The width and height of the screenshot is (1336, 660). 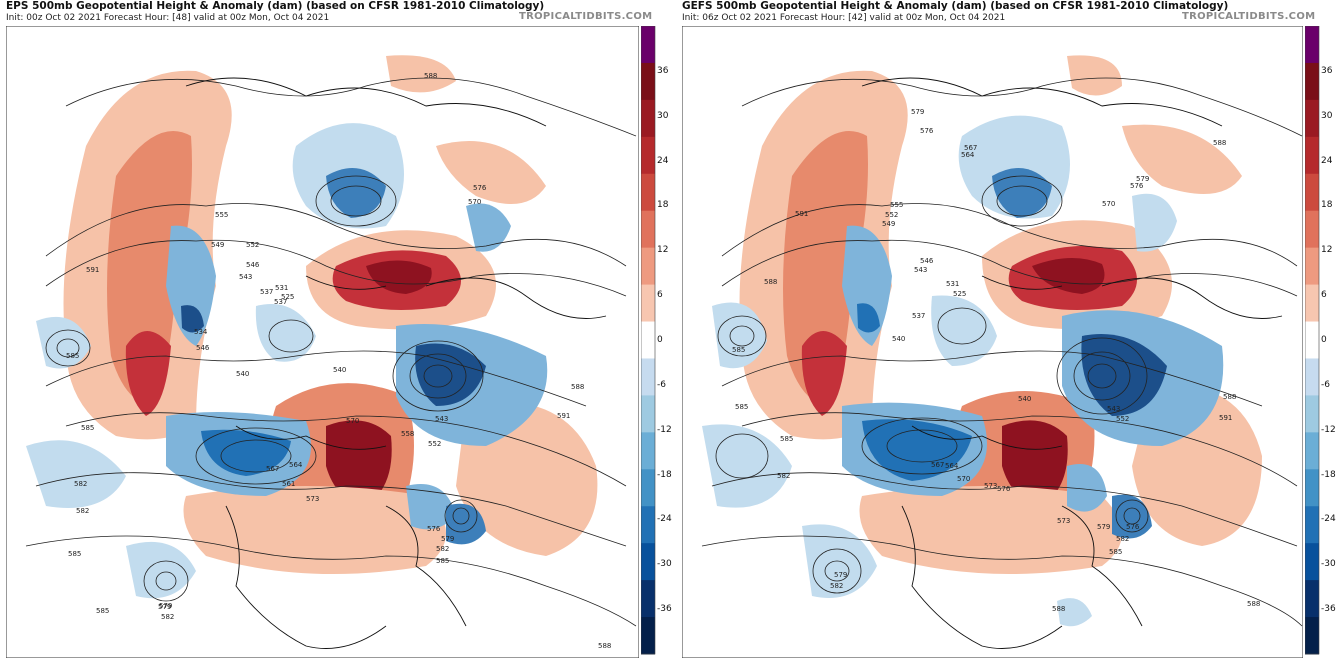 I want to click on colorbar-label: 18, so click(x=1327, y=205).